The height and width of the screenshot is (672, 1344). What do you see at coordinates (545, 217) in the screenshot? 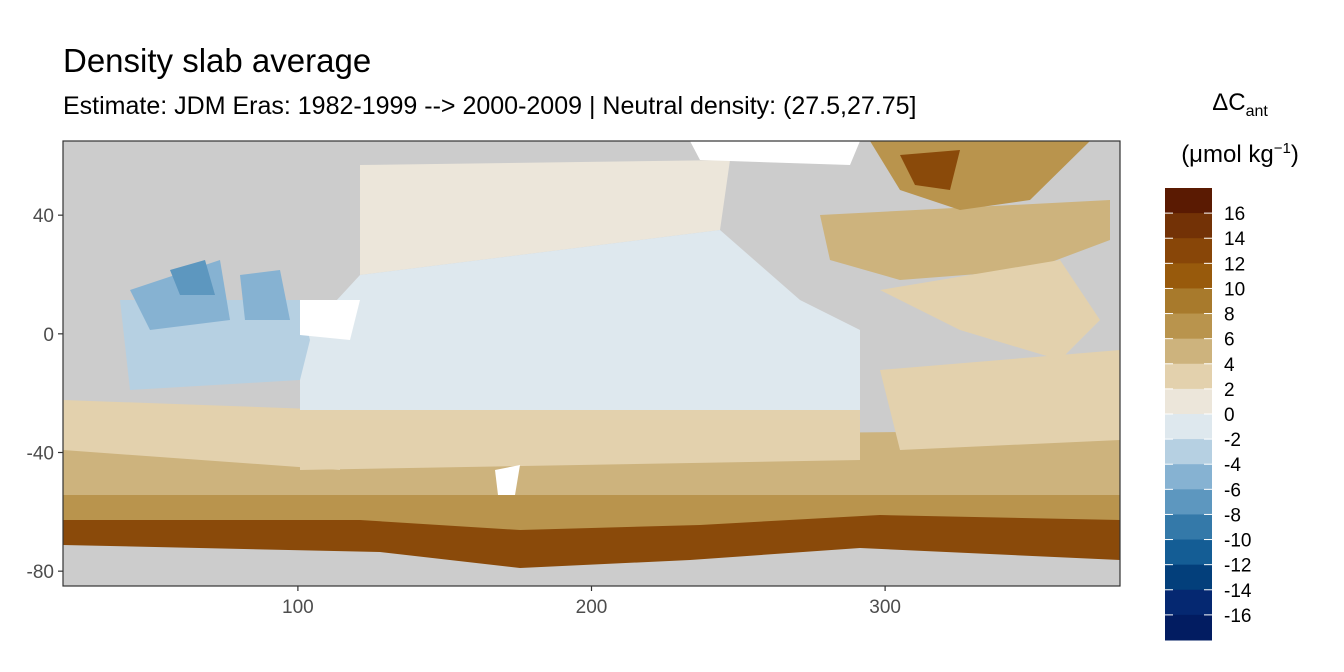
I see `ocean-north-pacific` at bounding box center [545, 217].